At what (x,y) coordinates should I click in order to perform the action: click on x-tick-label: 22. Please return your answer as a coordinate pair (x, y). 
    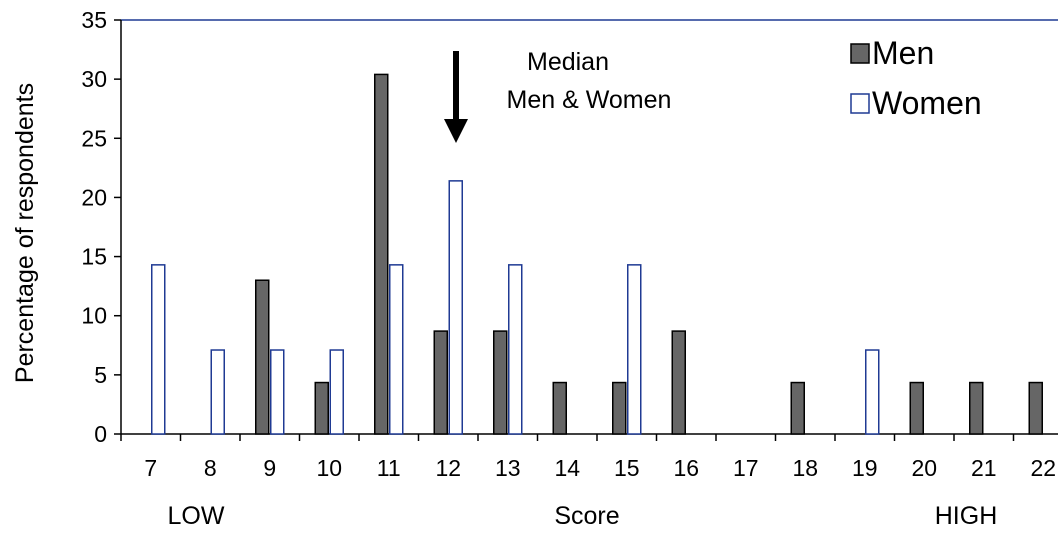
    Looking at the image, I should click on (1043, 468).